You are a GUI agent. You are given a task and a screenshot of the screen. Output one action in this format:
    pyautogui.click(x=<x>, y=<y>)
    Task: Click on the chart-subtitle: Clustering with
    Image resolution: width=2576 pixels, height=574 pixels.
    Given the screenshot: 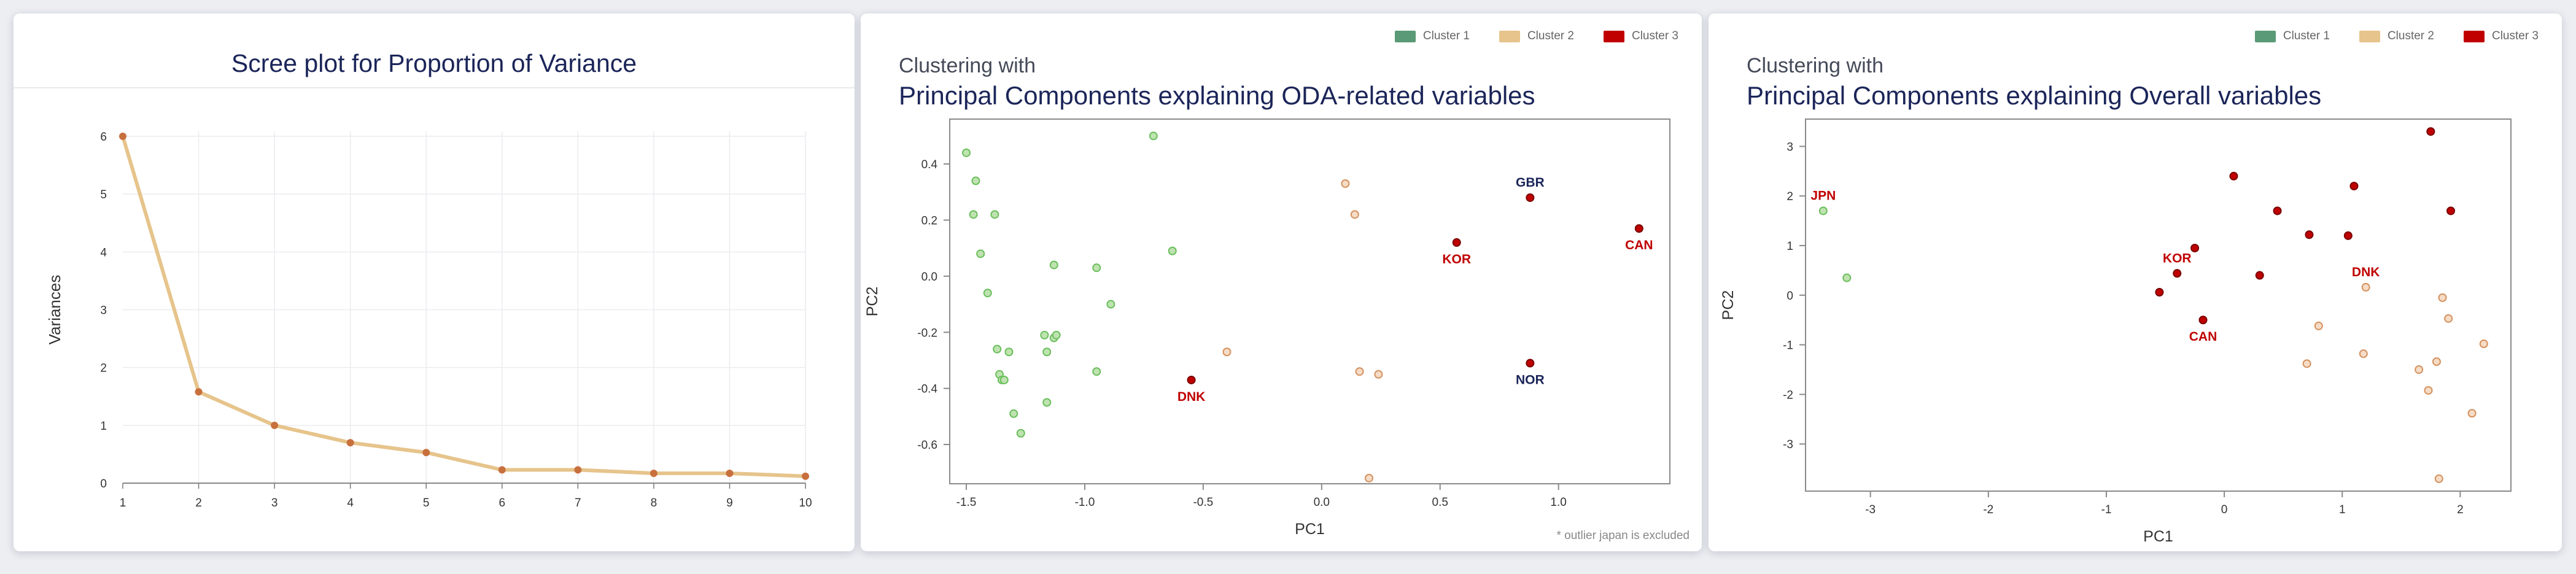 What is the action you would take?
    pyautogui.click(x=1815, y=65)
    